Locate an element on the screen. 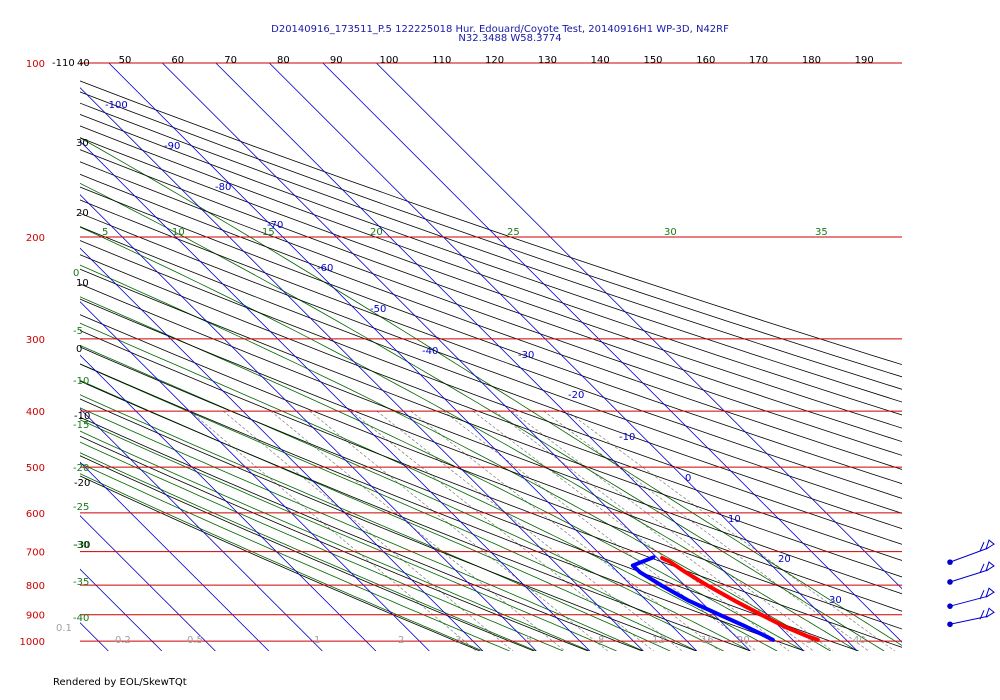 This screenshot has width=1000, height=700. moist-adiabat-top-label: 5 is located at coordinates (105, 232).